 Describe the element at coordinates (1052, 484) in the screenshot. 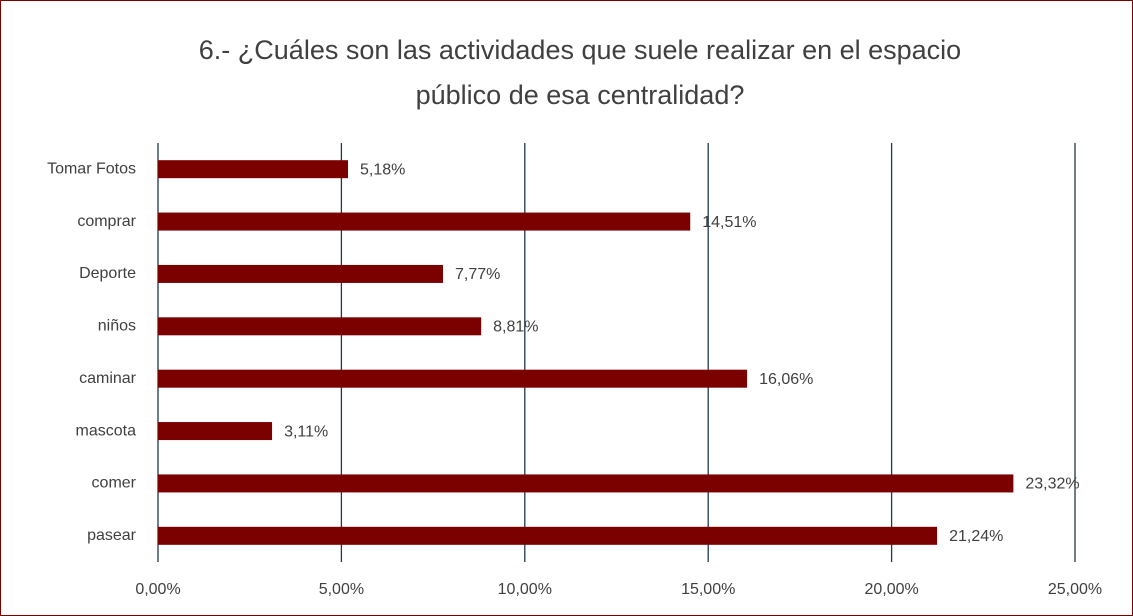

I see `data-label: 23,32%` at that location.